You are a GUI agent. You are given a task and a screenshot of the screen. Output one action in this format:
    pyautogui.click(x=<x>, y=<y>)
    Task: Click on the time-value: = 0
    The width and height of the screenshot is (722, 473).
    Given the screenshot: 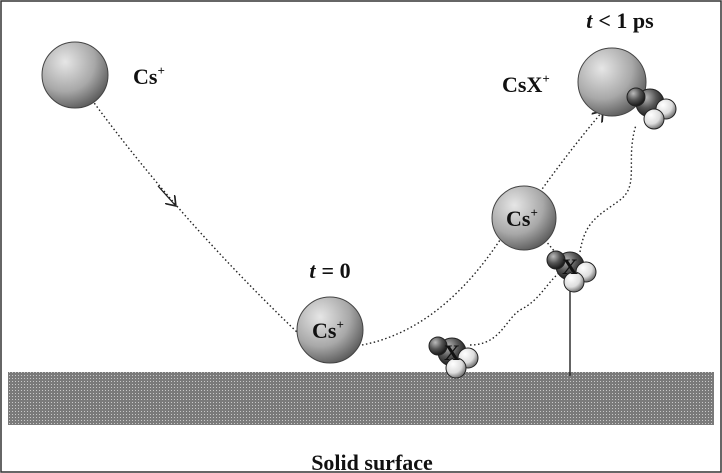 What is the action you would take?
    pyautogui.click(x=336, y=270)
    